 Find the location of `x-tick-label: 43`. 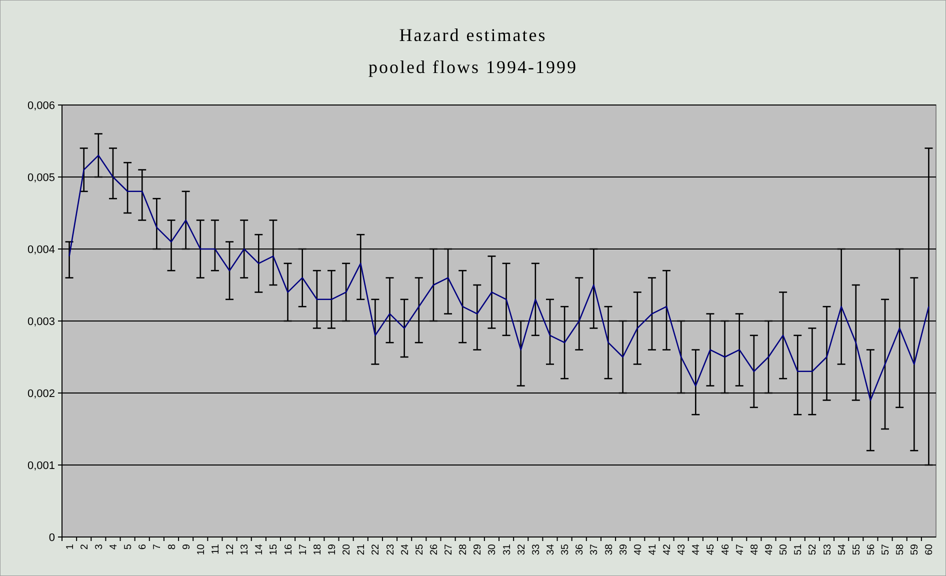

x-tick-label: 43 is located at coordinates (682, 550).